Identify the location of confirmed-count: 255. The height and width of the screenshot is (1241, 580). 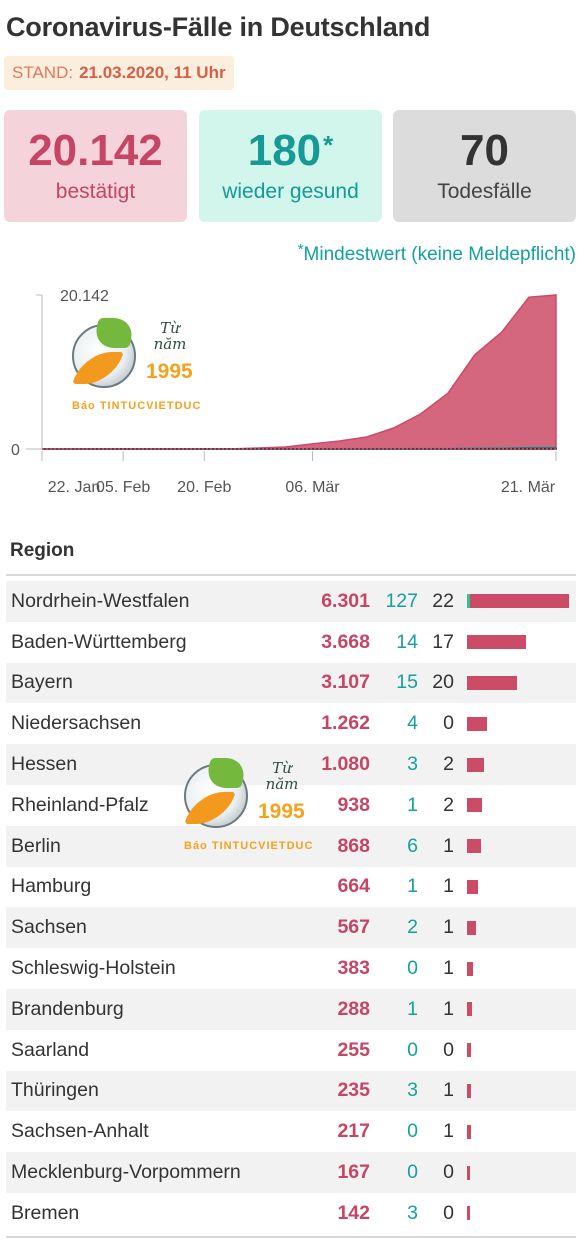
(353, 1049).